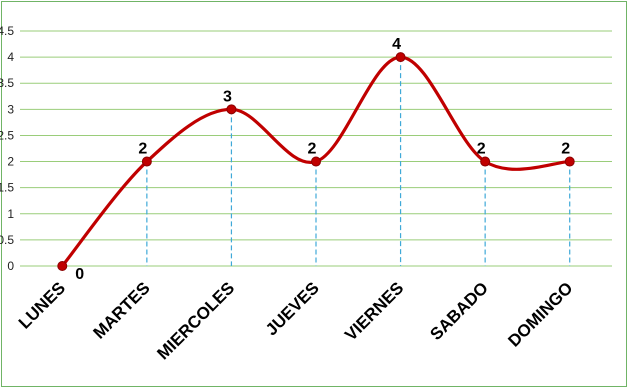 The width and height of the screenshot is (629, 389). I want to click on y-tick-label-0: 0, so click(10, 266).